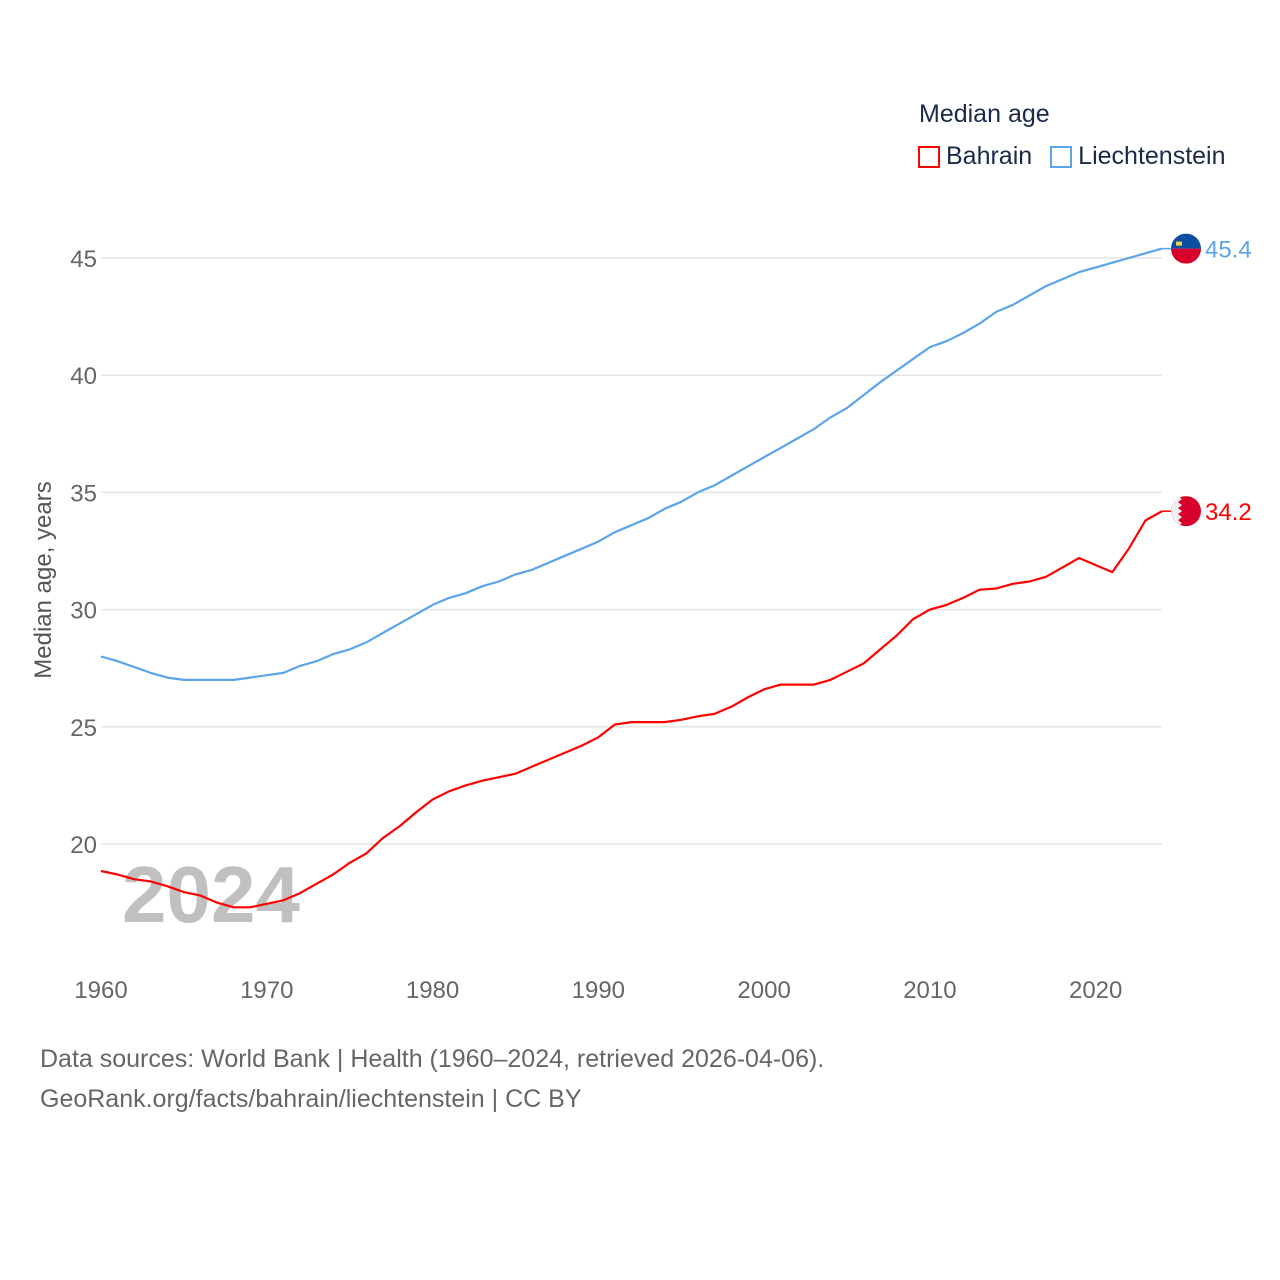 The image size is (1280, 1280). I want to click on flag-red-band, so click(1186, 256).